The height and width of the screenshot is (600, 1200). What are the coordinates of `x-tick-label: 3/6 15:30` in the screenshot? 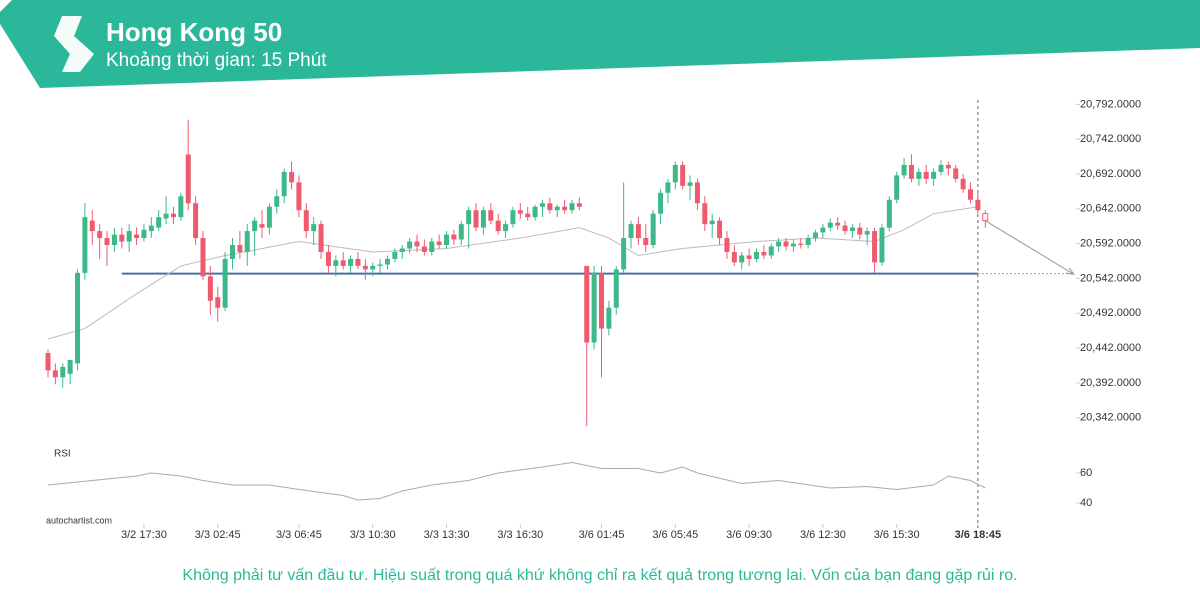 It's located at (897, 535).